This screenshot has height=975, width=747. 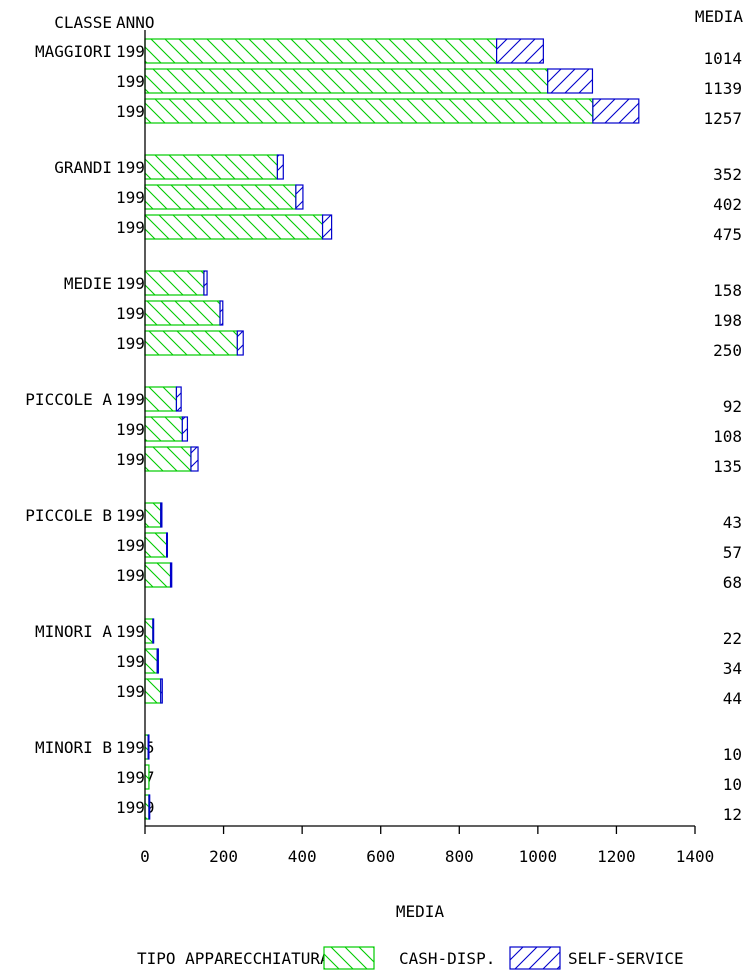 I want to click on total-value-maggiori-1997: 1139, so click(x=722, y=88).